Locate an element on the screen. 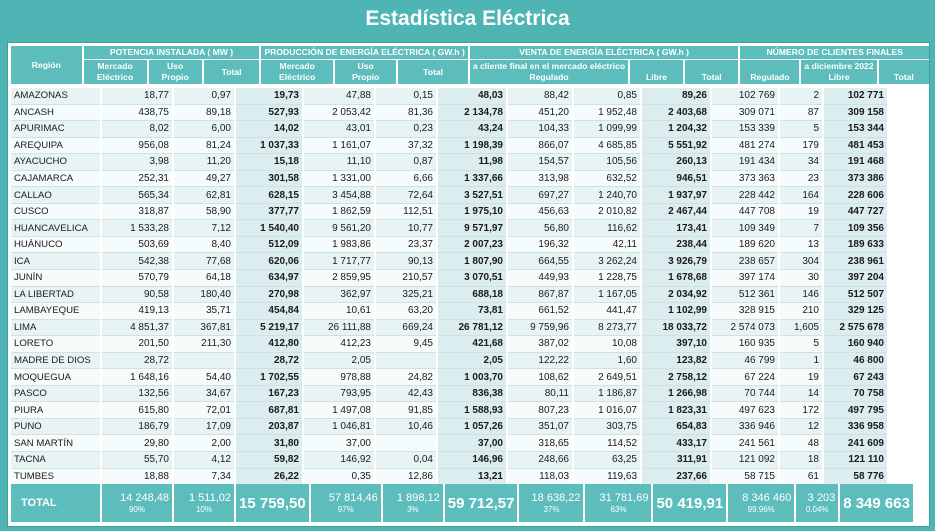 This screenshot has width=935, height=531. value-cell: 29,80 is located at coordinates (136, 443).